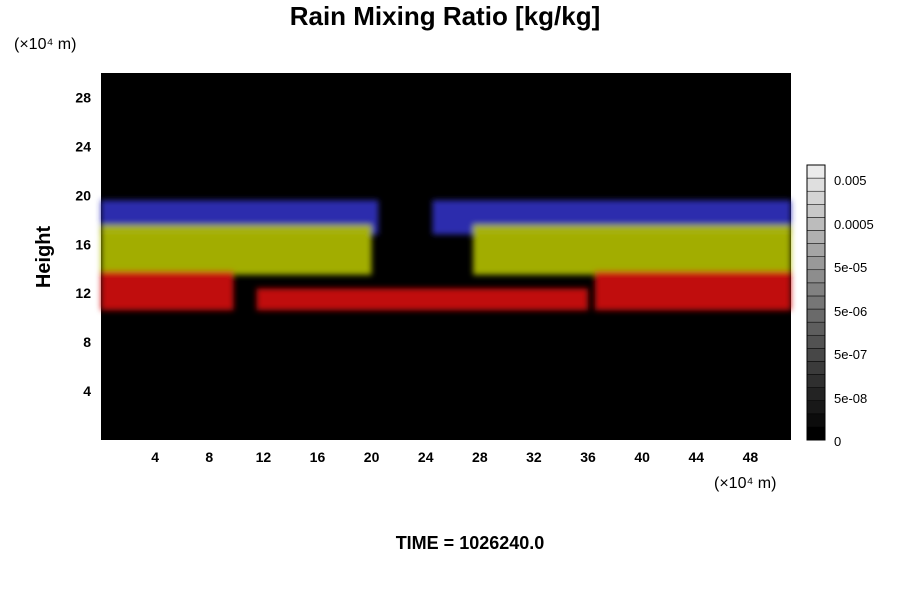 The image size is (900, 600). What do you see at coordinates (697, 457) in the screenshot?
I see `x-tick-label: 44` at bounding box center [697, 457].